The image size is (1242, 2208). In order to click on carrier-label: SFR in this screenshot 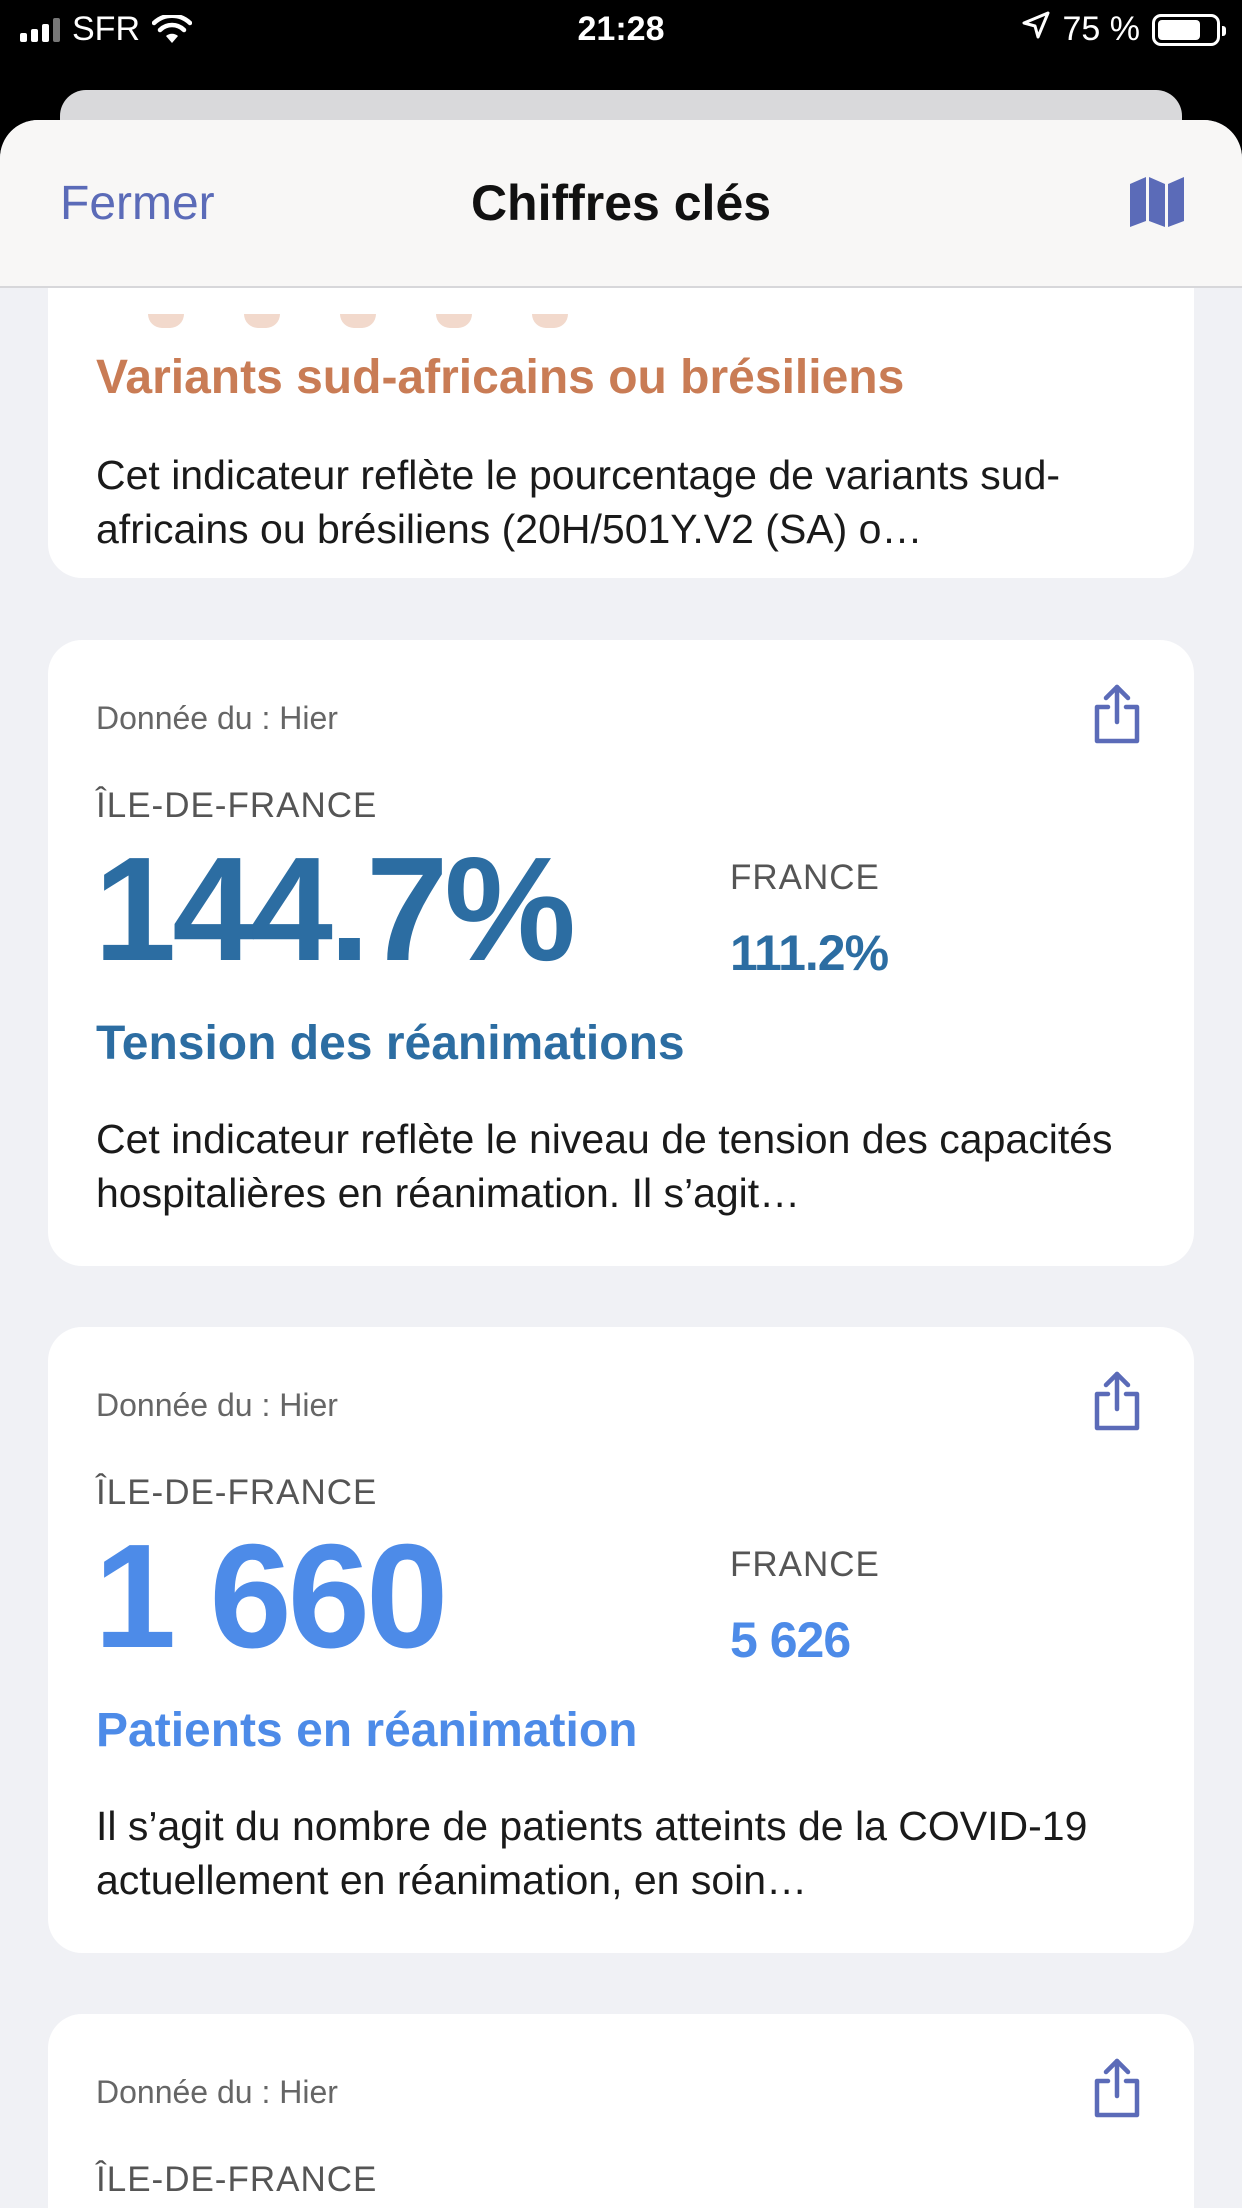, I will do `click(106, 29)`.